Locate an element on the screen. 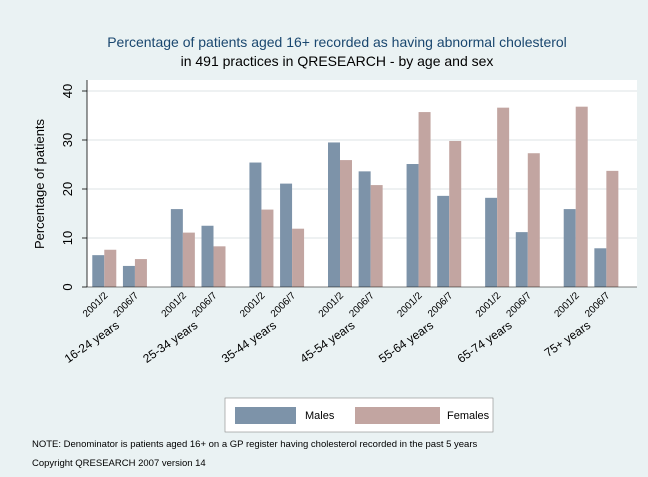 This screenshot has height=477, width=648. y-axis-label: Percentage of patients is located at coordinates (39, 183).